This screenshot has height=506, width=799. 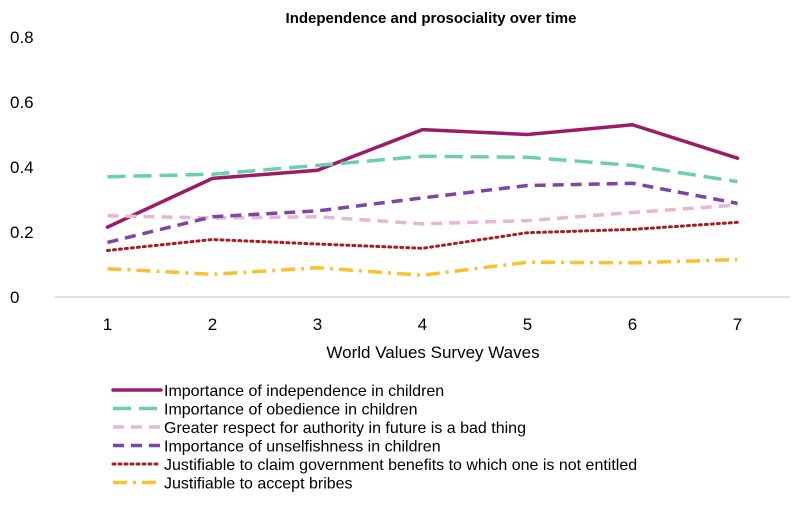 I want to click on x-tick-label: 1, so click(x=107, y=324).